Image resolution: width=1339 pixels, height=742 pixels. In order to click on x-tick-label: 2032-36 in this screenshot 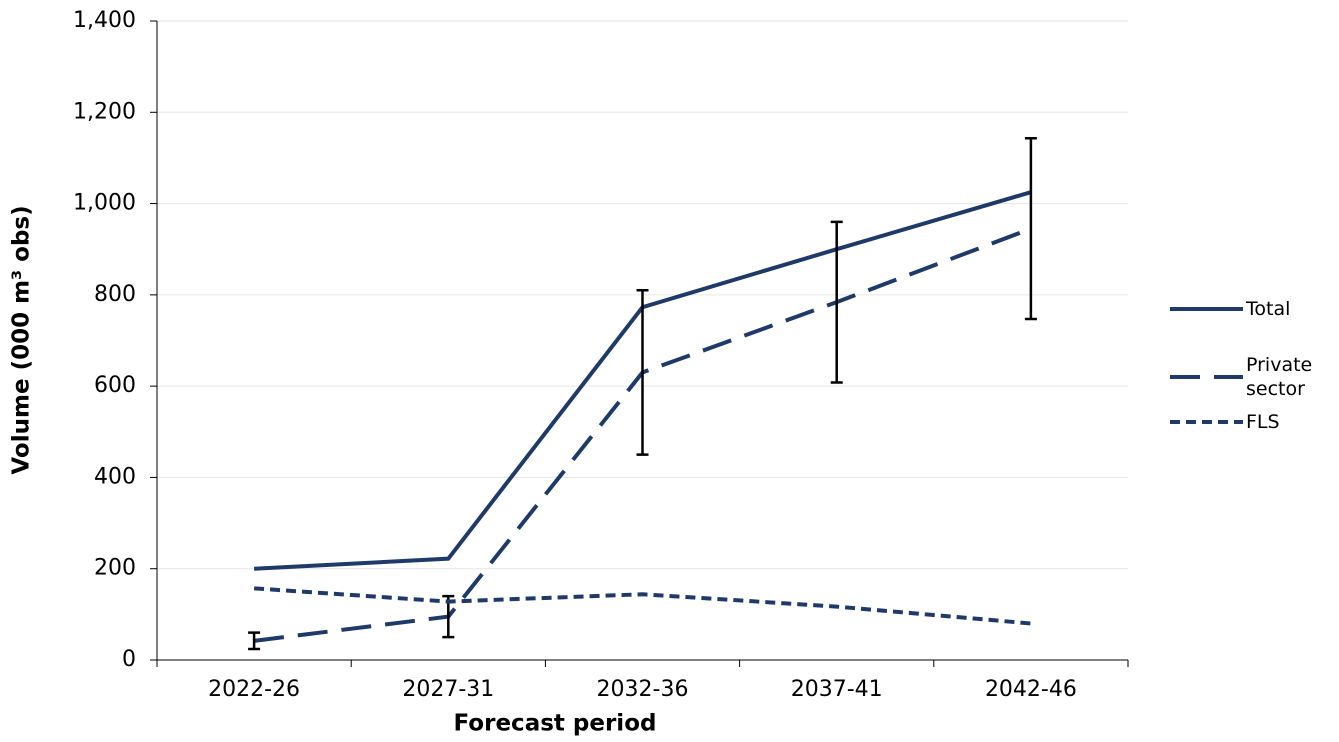, I will do `click(643, 689)`.